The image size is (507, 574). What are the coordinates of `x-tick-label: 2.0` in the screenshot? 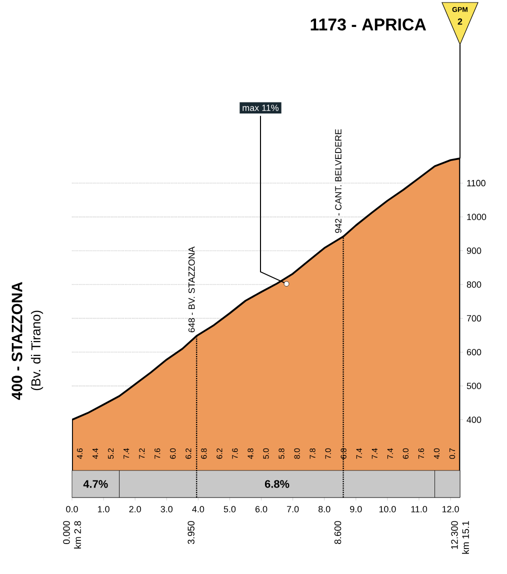 It's located at (135, 509).